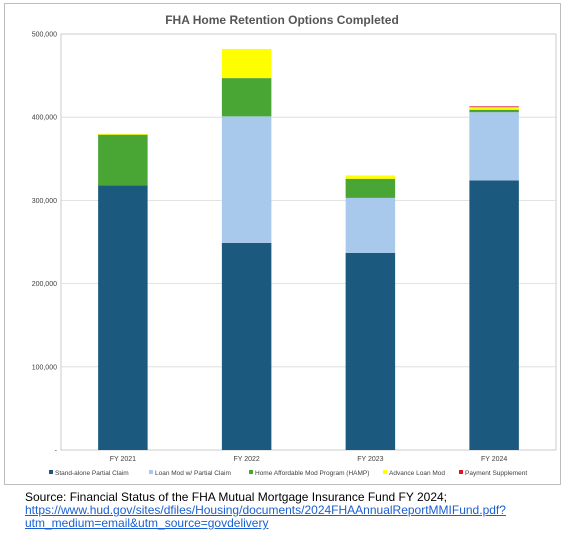  What do you see at coordinates (44, 367) in the screenshot?
I see `y-tick-label: 100,000` at bounding box center [44, 367].